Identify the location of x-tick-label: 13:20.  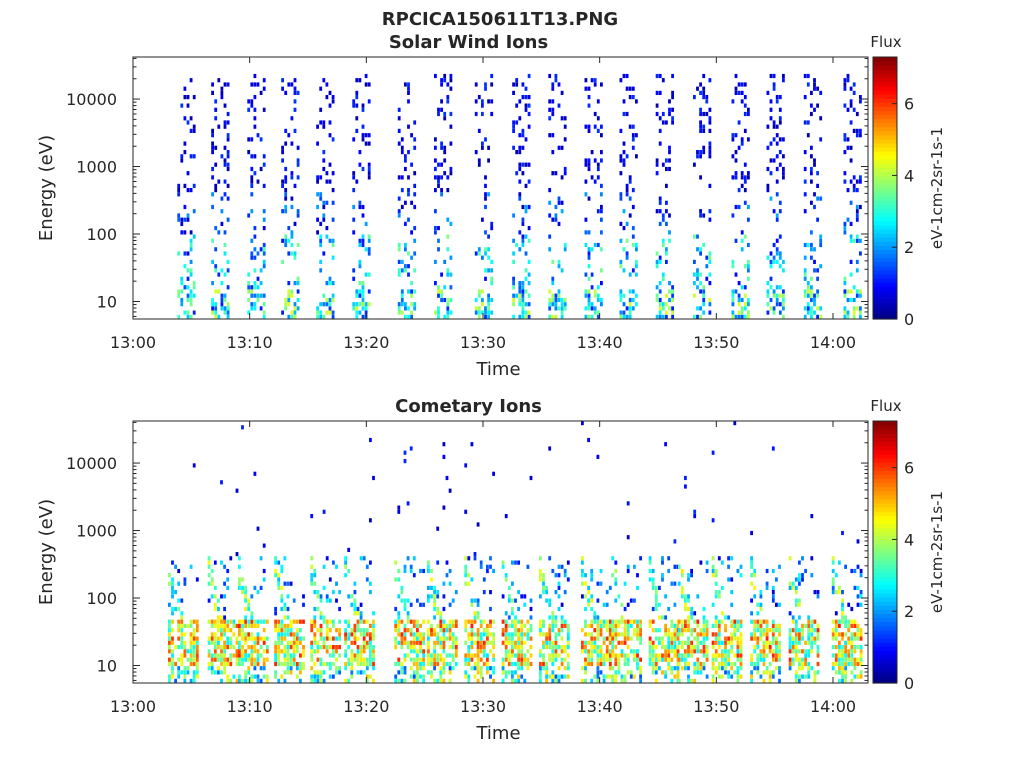
(366, 342).